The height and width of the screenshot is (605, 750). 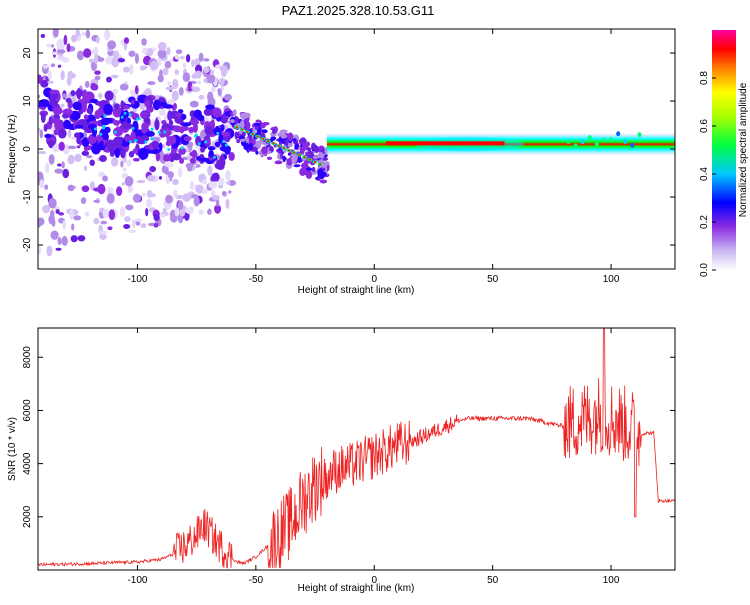 I want to click on spectrogram-ytick-label: 20, so click(x=27, y=53).